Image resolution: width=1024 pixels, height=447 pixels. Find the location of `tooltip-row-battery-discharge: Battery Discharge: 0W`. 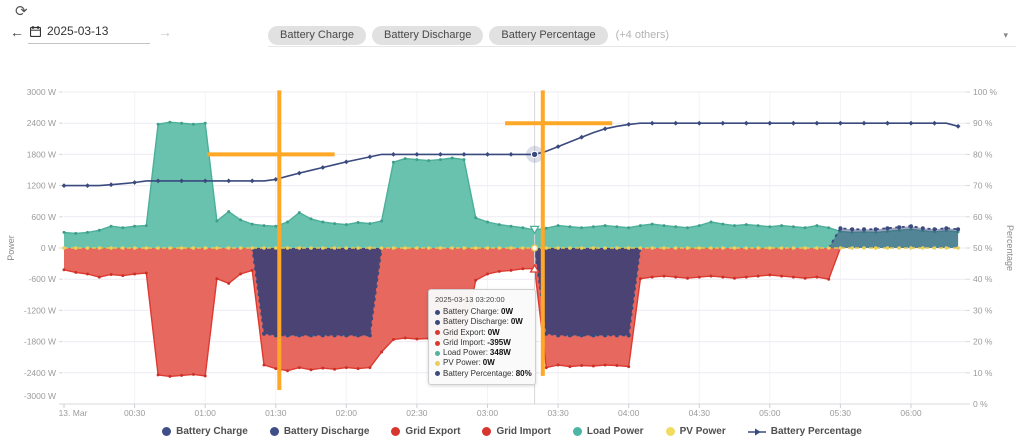

tooltip-row-battery-discharge: Battery Discharge: 0W is located at coordinates (482, 322).